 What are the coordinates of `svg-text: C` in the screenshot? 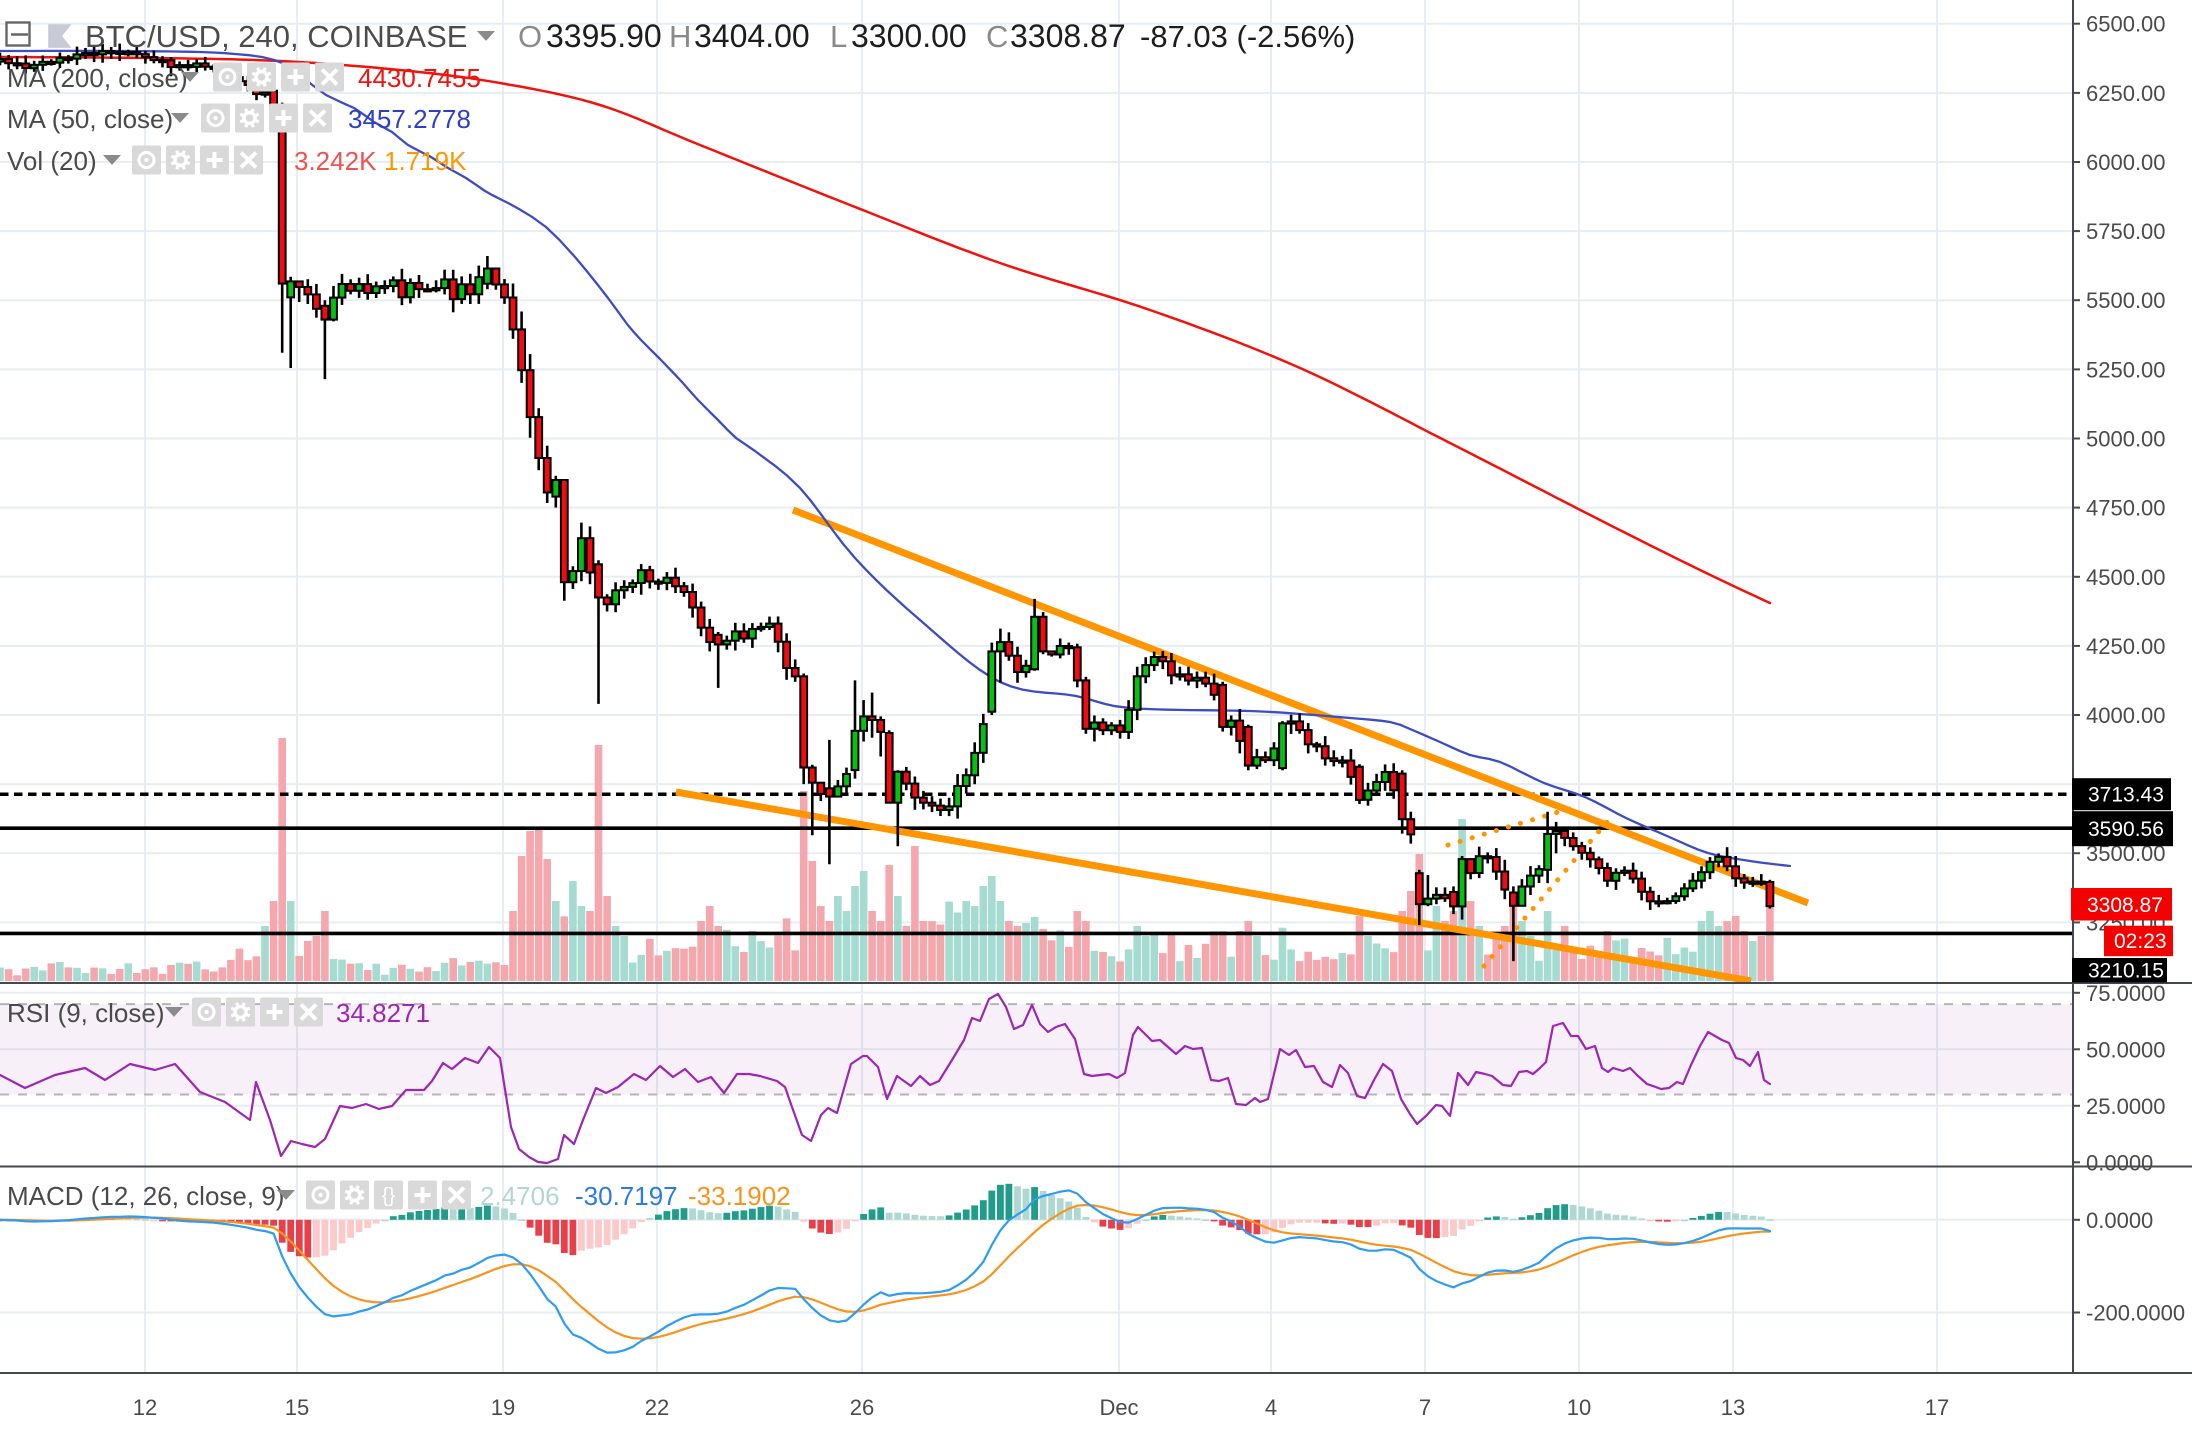 It's located at (997, 36).